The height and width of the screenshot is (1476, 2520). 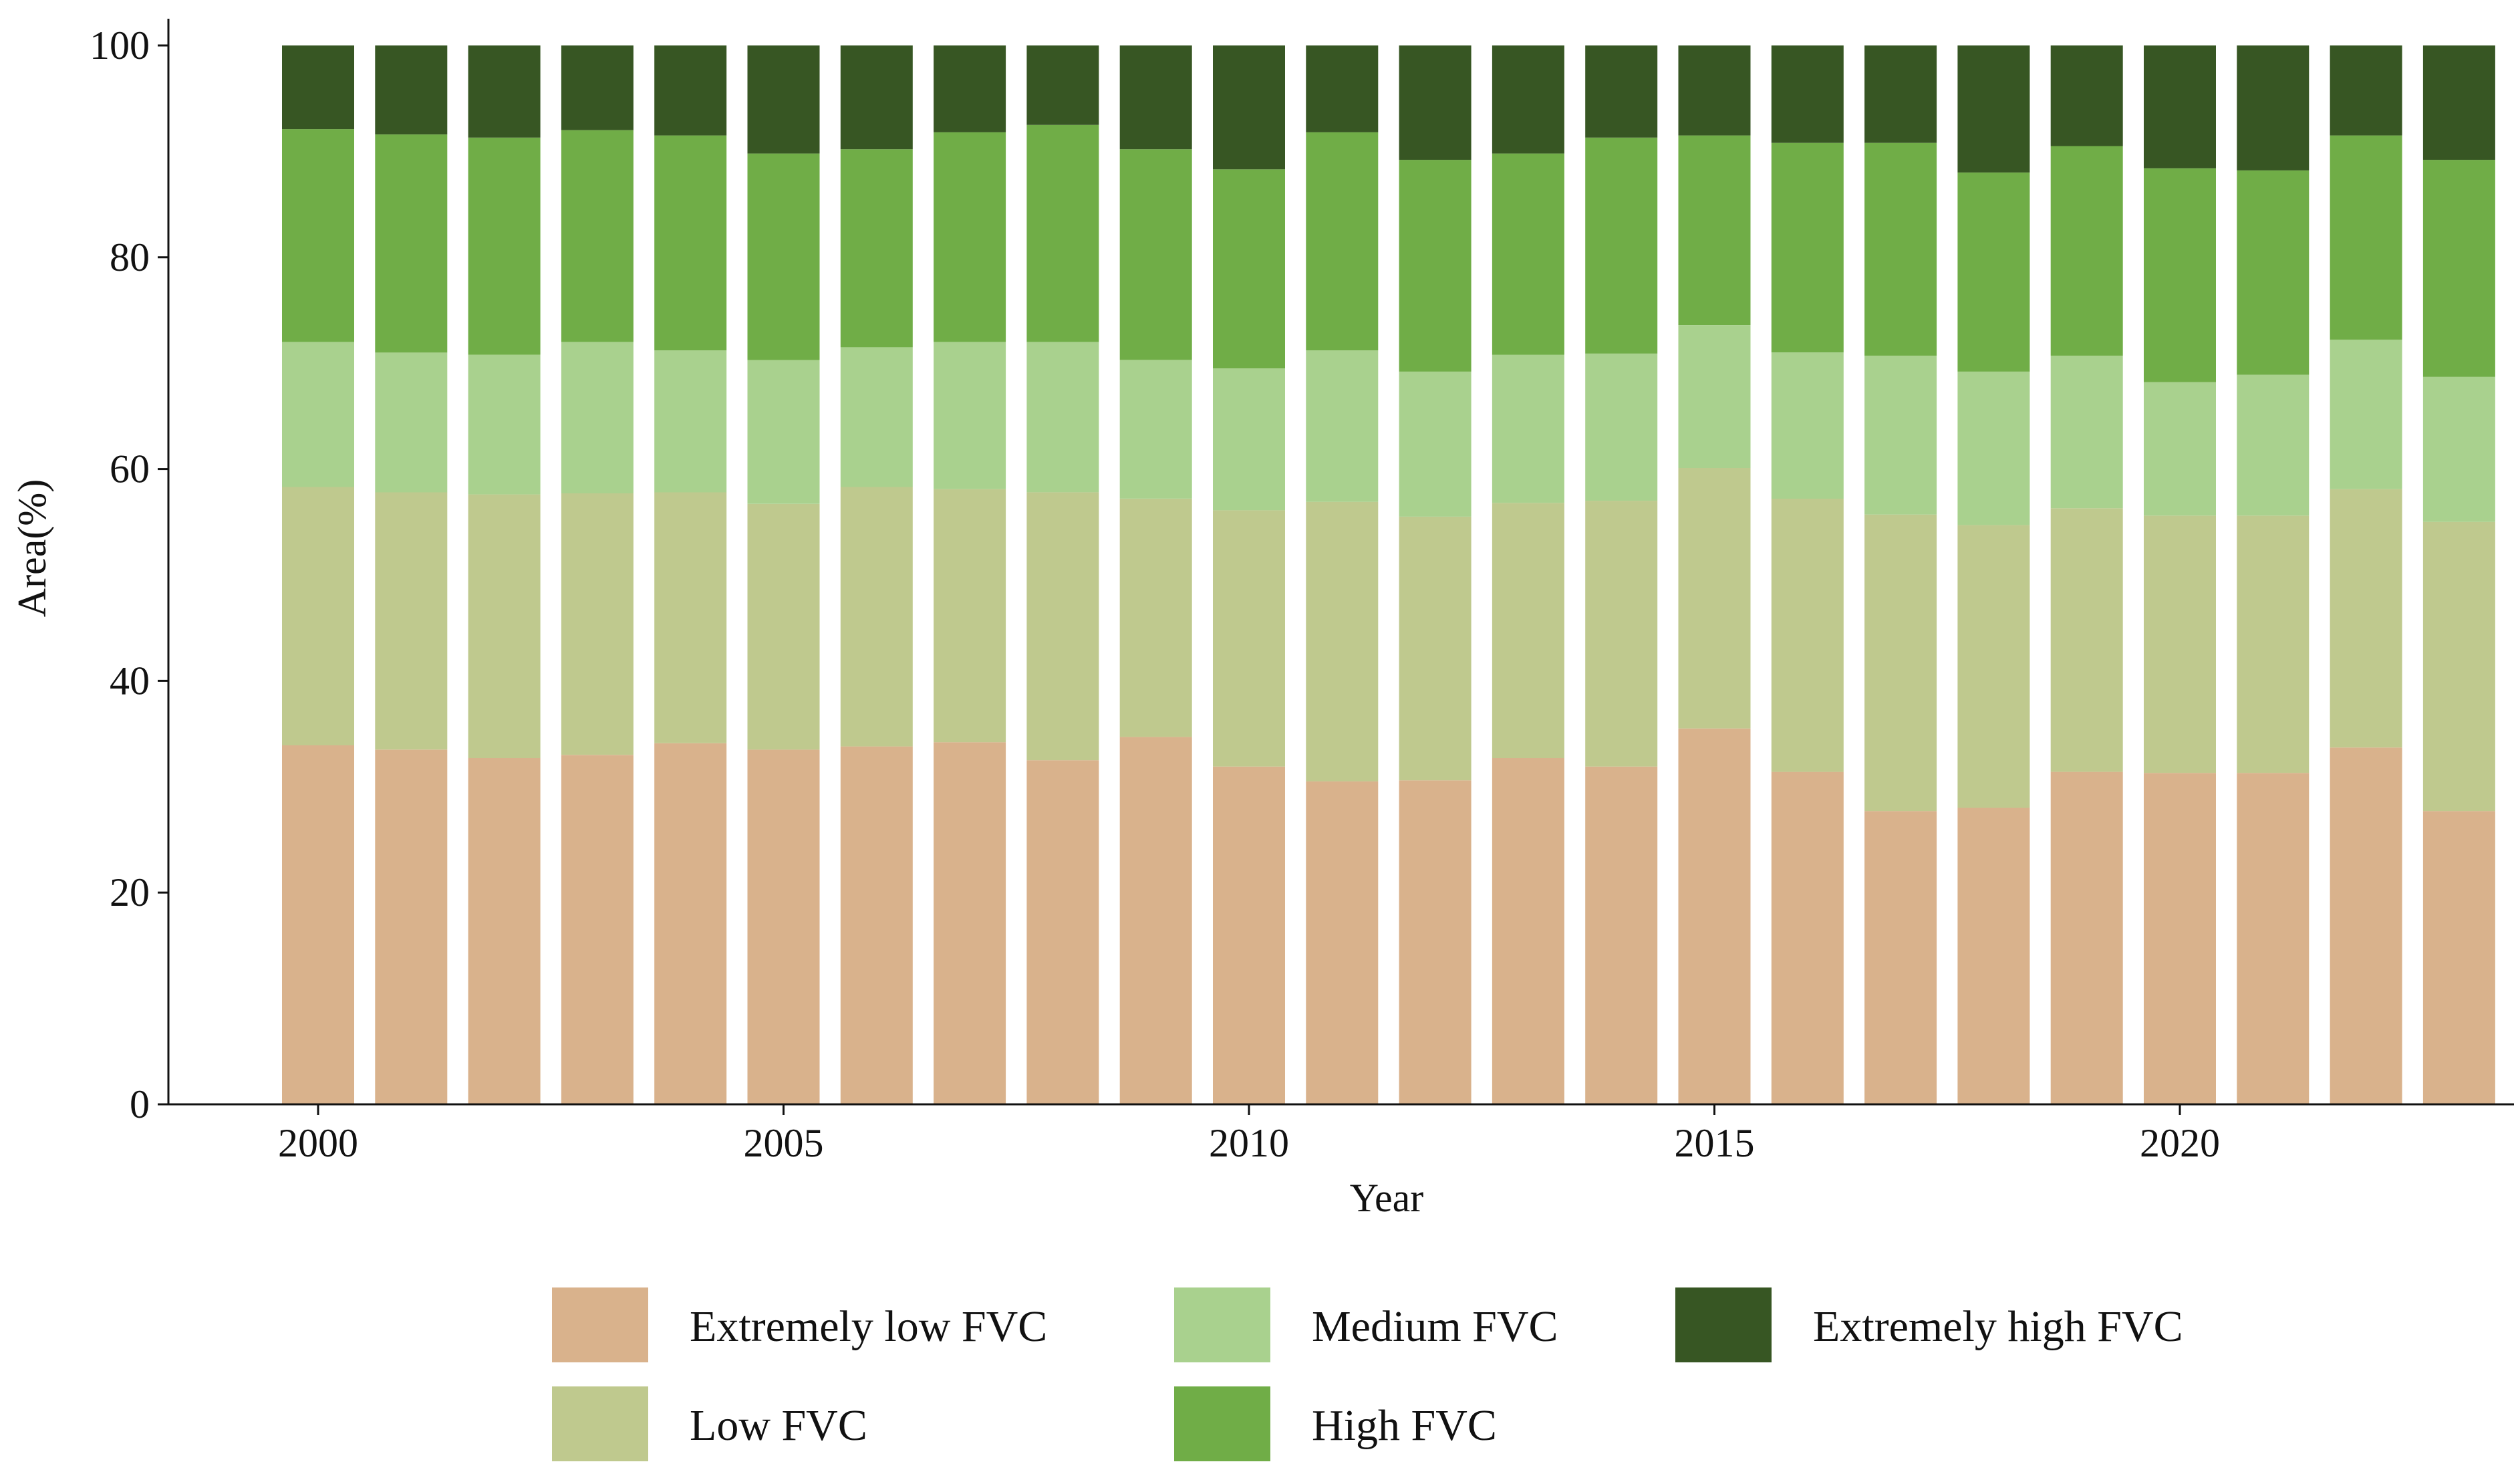 What do you see at coordinates (1062, 932) in the screenshot?
I see `bar-segment-extremely-low-fvc-2008` at bounding box center [1062, 932].